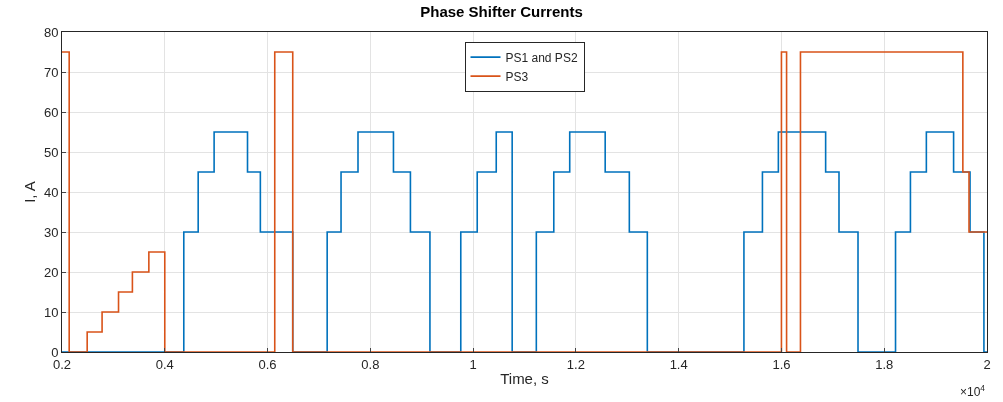  What do you see at coordinates (781, 364) in the screenshot?
I see `x-tick-label: 1.6` at bounding box center [781, 364].